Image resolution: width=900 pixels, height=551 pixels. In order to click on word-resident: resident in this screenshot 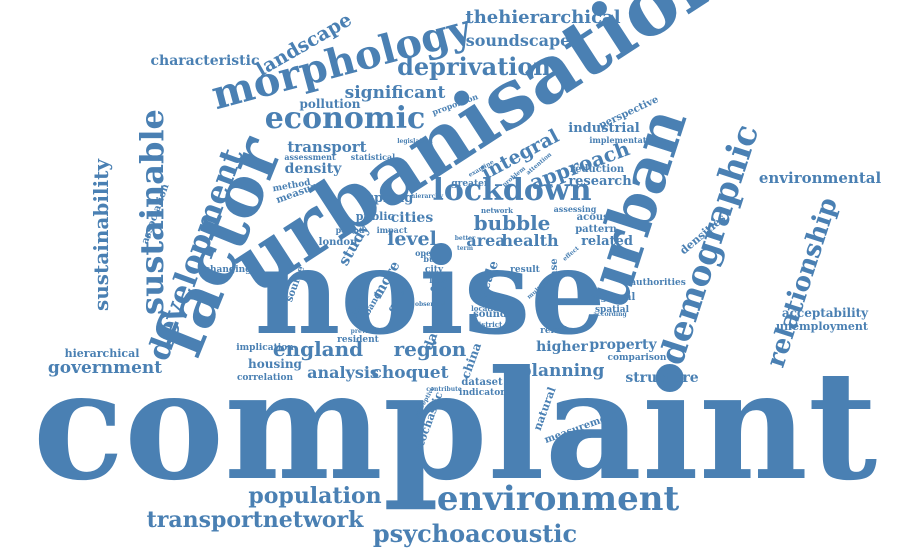, I will do `click(358, 340)`.